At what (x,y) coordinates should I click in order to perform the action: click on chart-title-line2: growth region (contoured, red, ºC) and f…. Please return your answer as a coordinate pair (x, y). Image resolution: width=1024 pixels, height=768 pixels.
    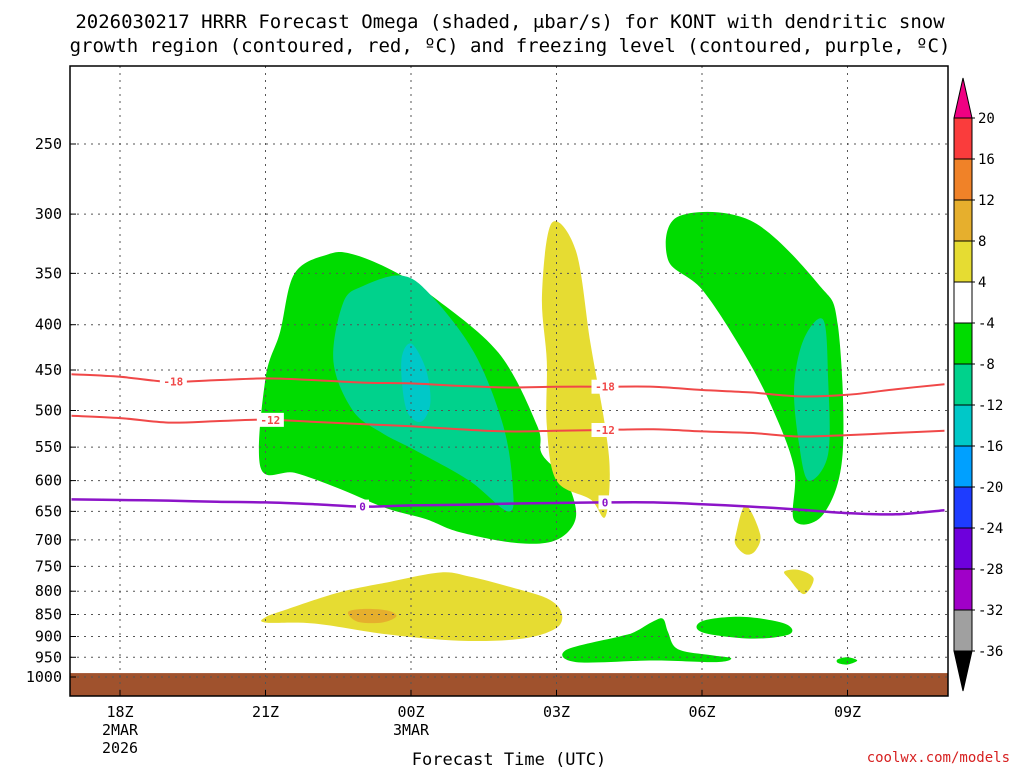
    Looking at the image, I should click on (510, 46).